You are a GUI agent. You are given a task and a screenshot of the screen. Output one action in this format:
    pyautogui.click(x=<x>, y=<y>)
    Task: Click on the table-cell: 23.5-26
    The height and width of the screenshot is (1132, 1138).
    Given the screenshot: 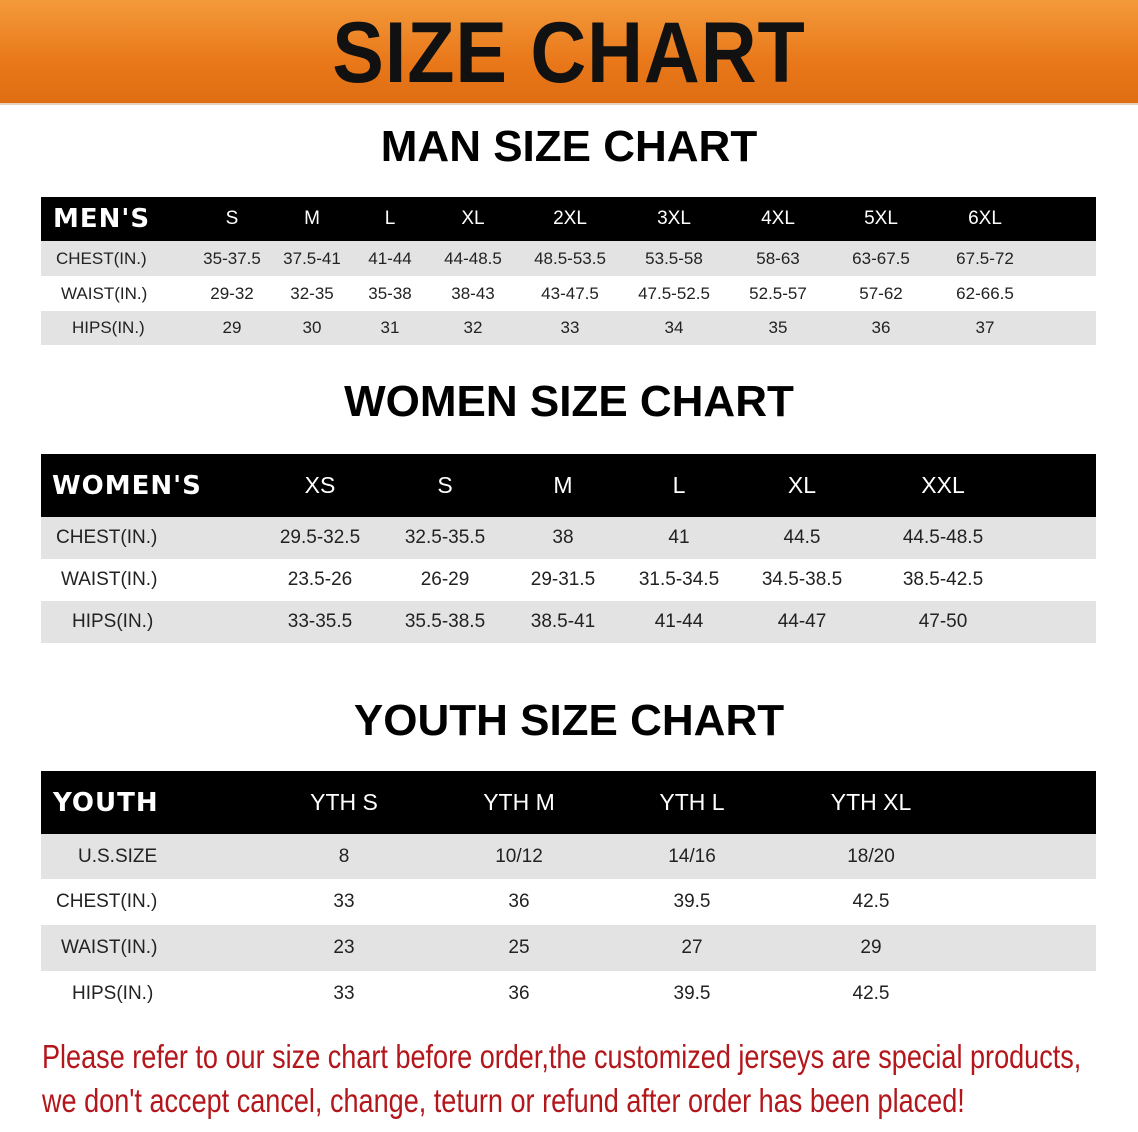 What is the action you would take?
    pyautogui.click(x=320, y=579)
    